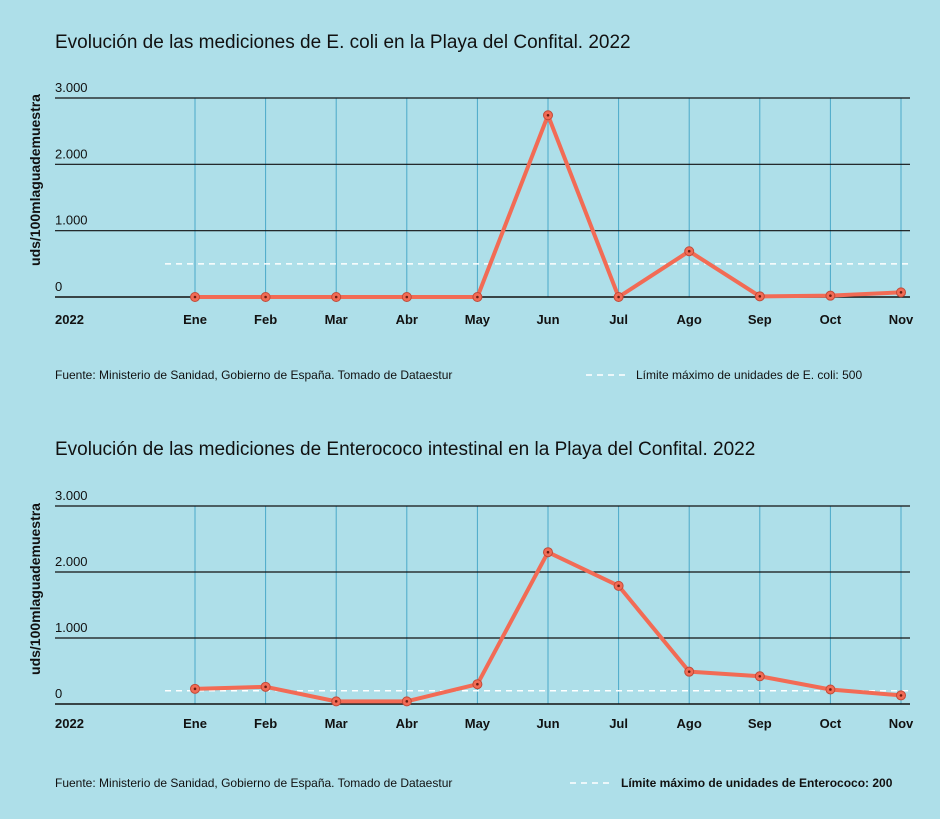 This screenshot has height=819, width=940. What do you see at coordinates (901, 723) in the screenshot?
I see `enterococo-x-tick-nov: Nov` at bounding box center [901, 723].